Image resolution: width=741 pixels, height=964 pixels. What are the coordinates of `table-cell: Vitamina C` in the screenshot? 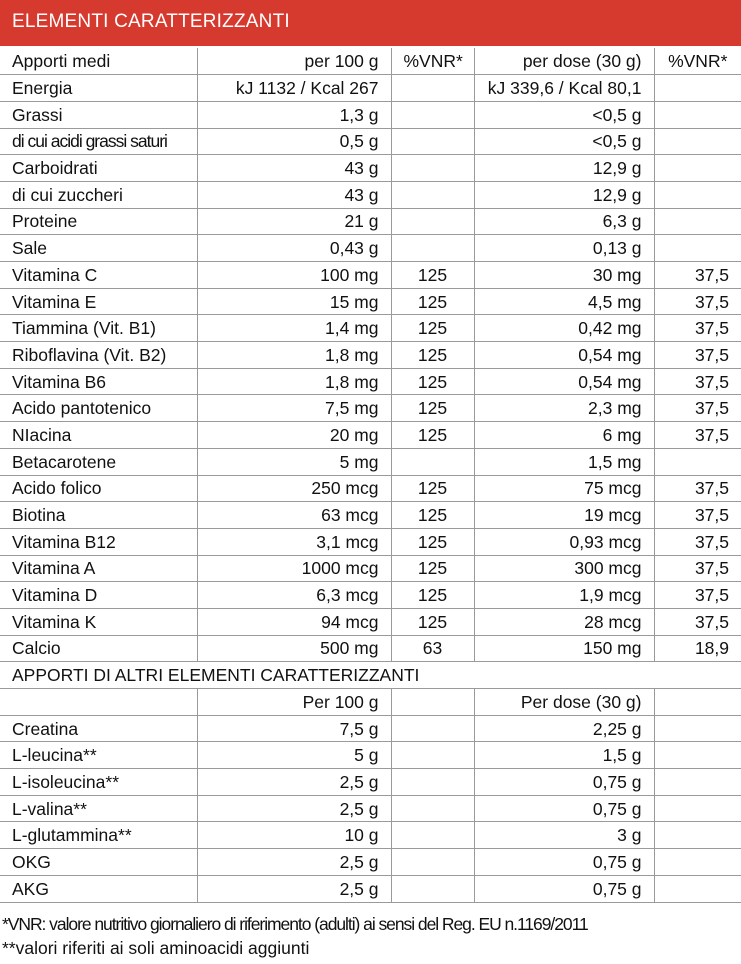 It's located at (99, 275).